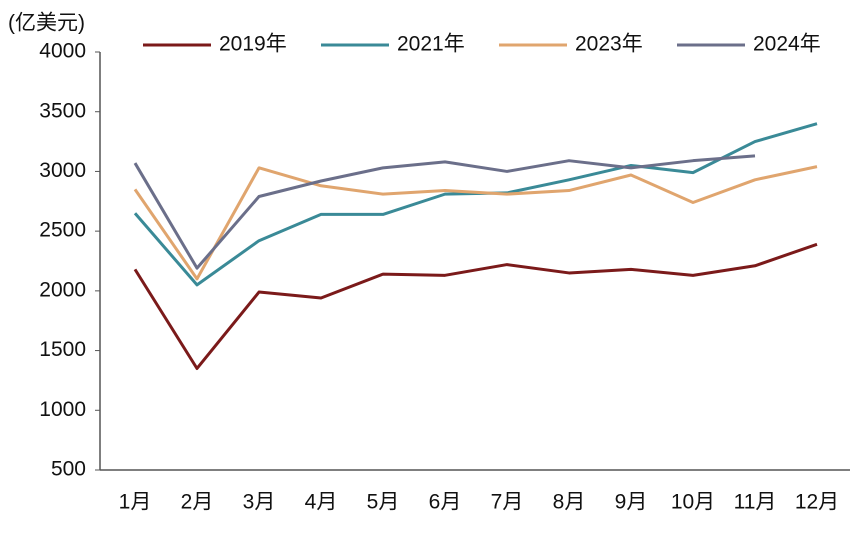 The width and height of the screenshot is (866, 537). Describe the element at coordinates (431, 44) in the screenshot. I see `legend-label: 2021年` at that location.